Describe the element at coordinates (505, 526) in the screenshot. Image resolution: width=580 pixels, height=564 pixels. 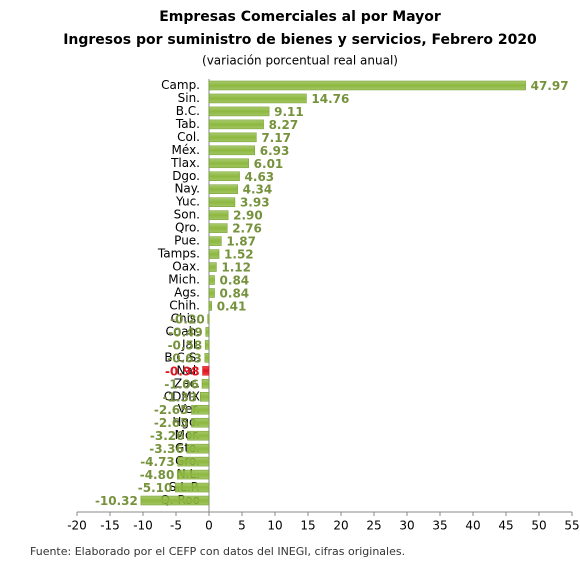
I see `x-tick-label: 45` at that location.